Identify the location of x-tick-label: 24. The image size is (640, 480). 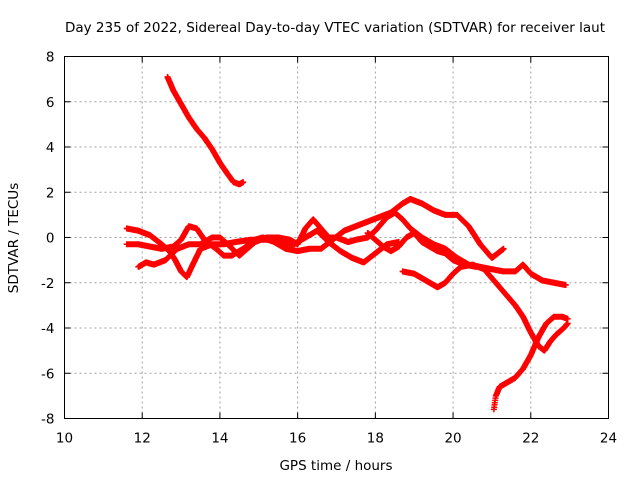
(608, 439).